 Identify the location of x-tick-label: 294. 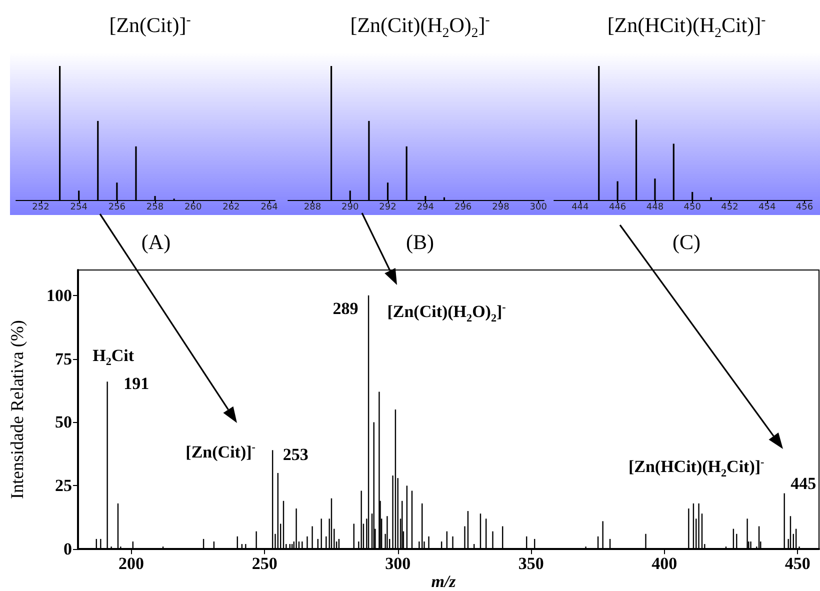
(425, 207).